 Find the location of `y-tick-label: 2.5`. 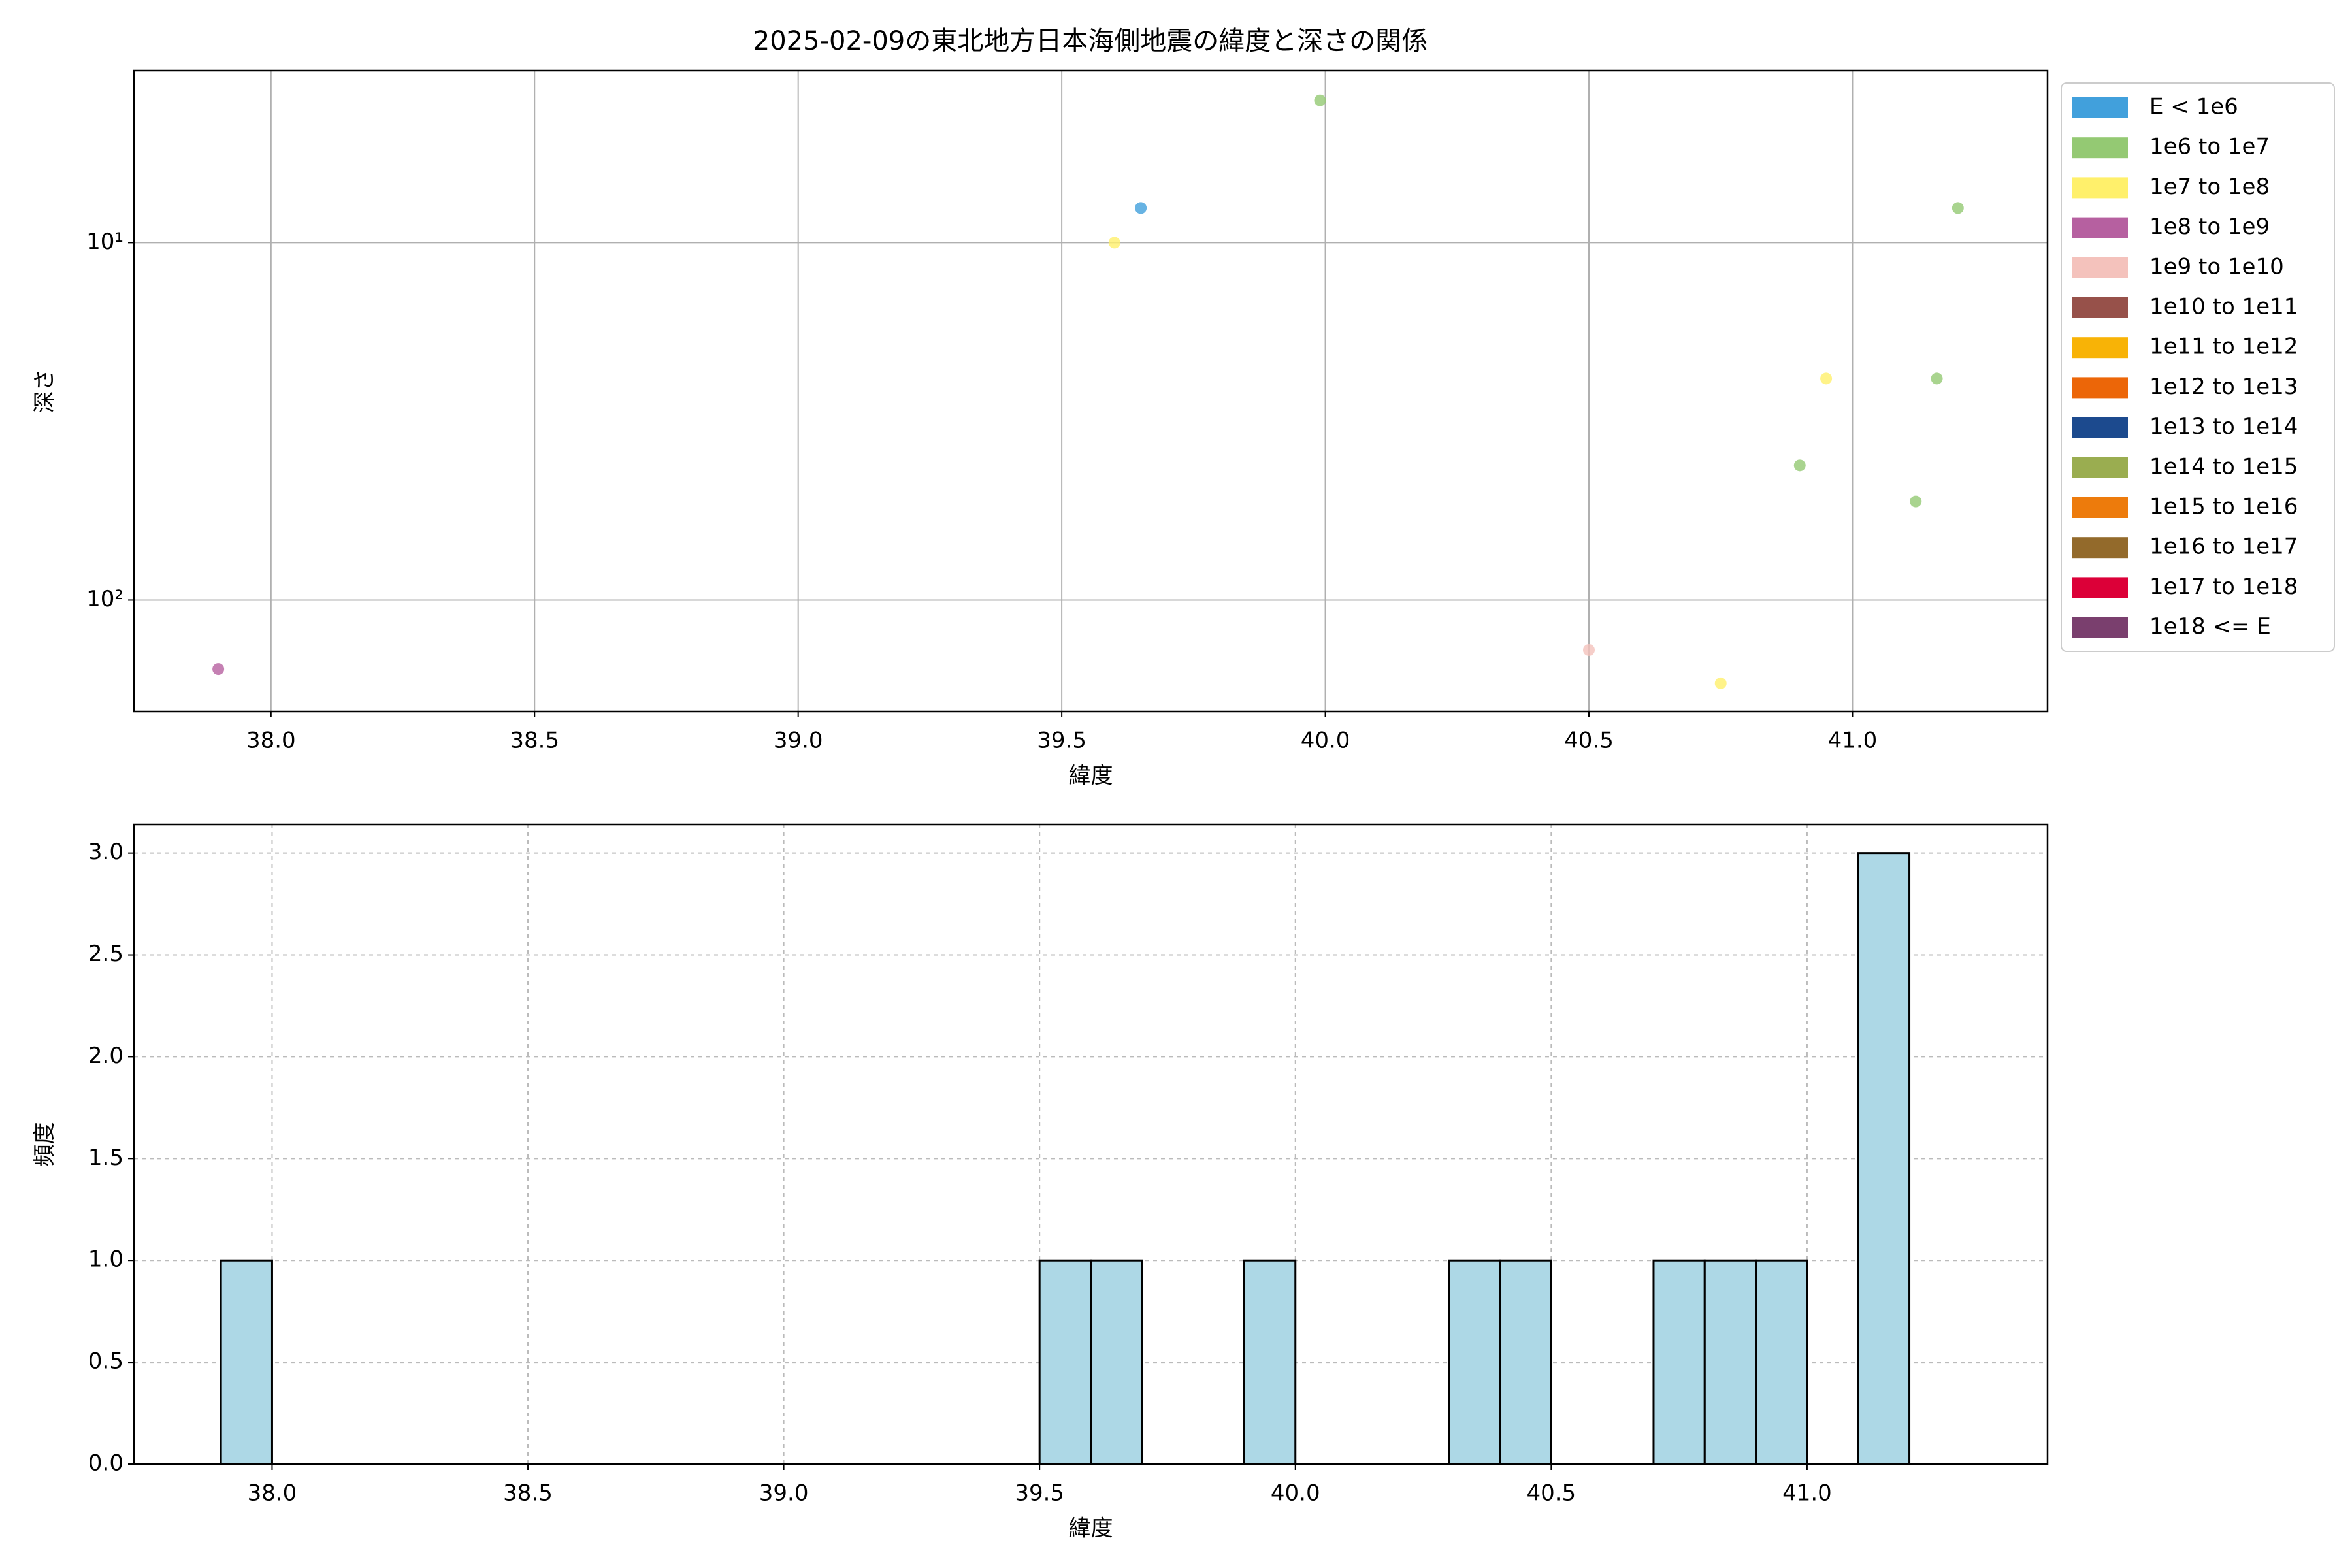

y-tick-label: 2.5 is located at coordinates (105, 954).